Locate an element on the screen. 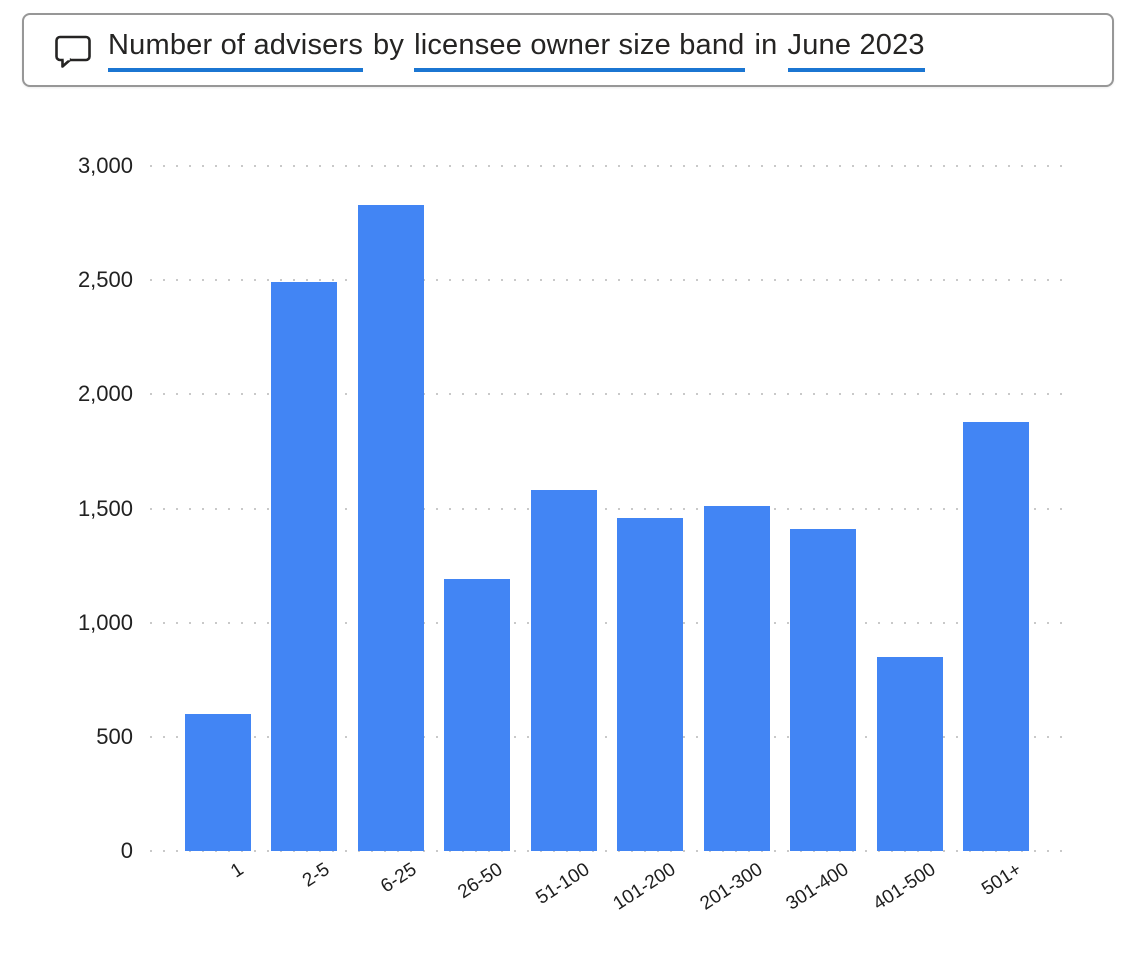  y-axis-tick-label: 0 is located at coordinates (126, 850).